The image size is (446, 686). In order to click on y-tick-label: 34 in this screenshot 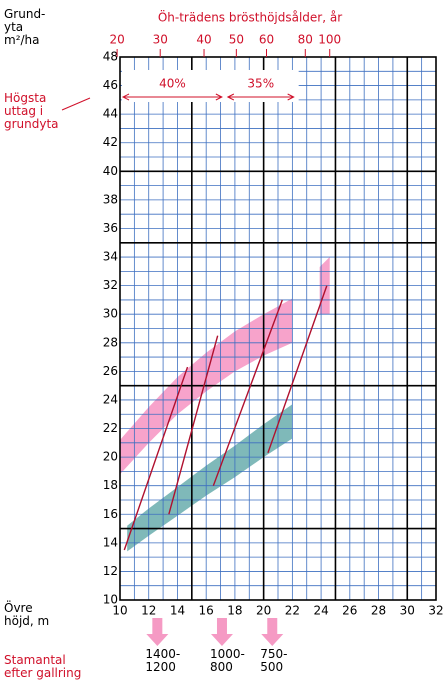, I will do `click(110, 257)`.